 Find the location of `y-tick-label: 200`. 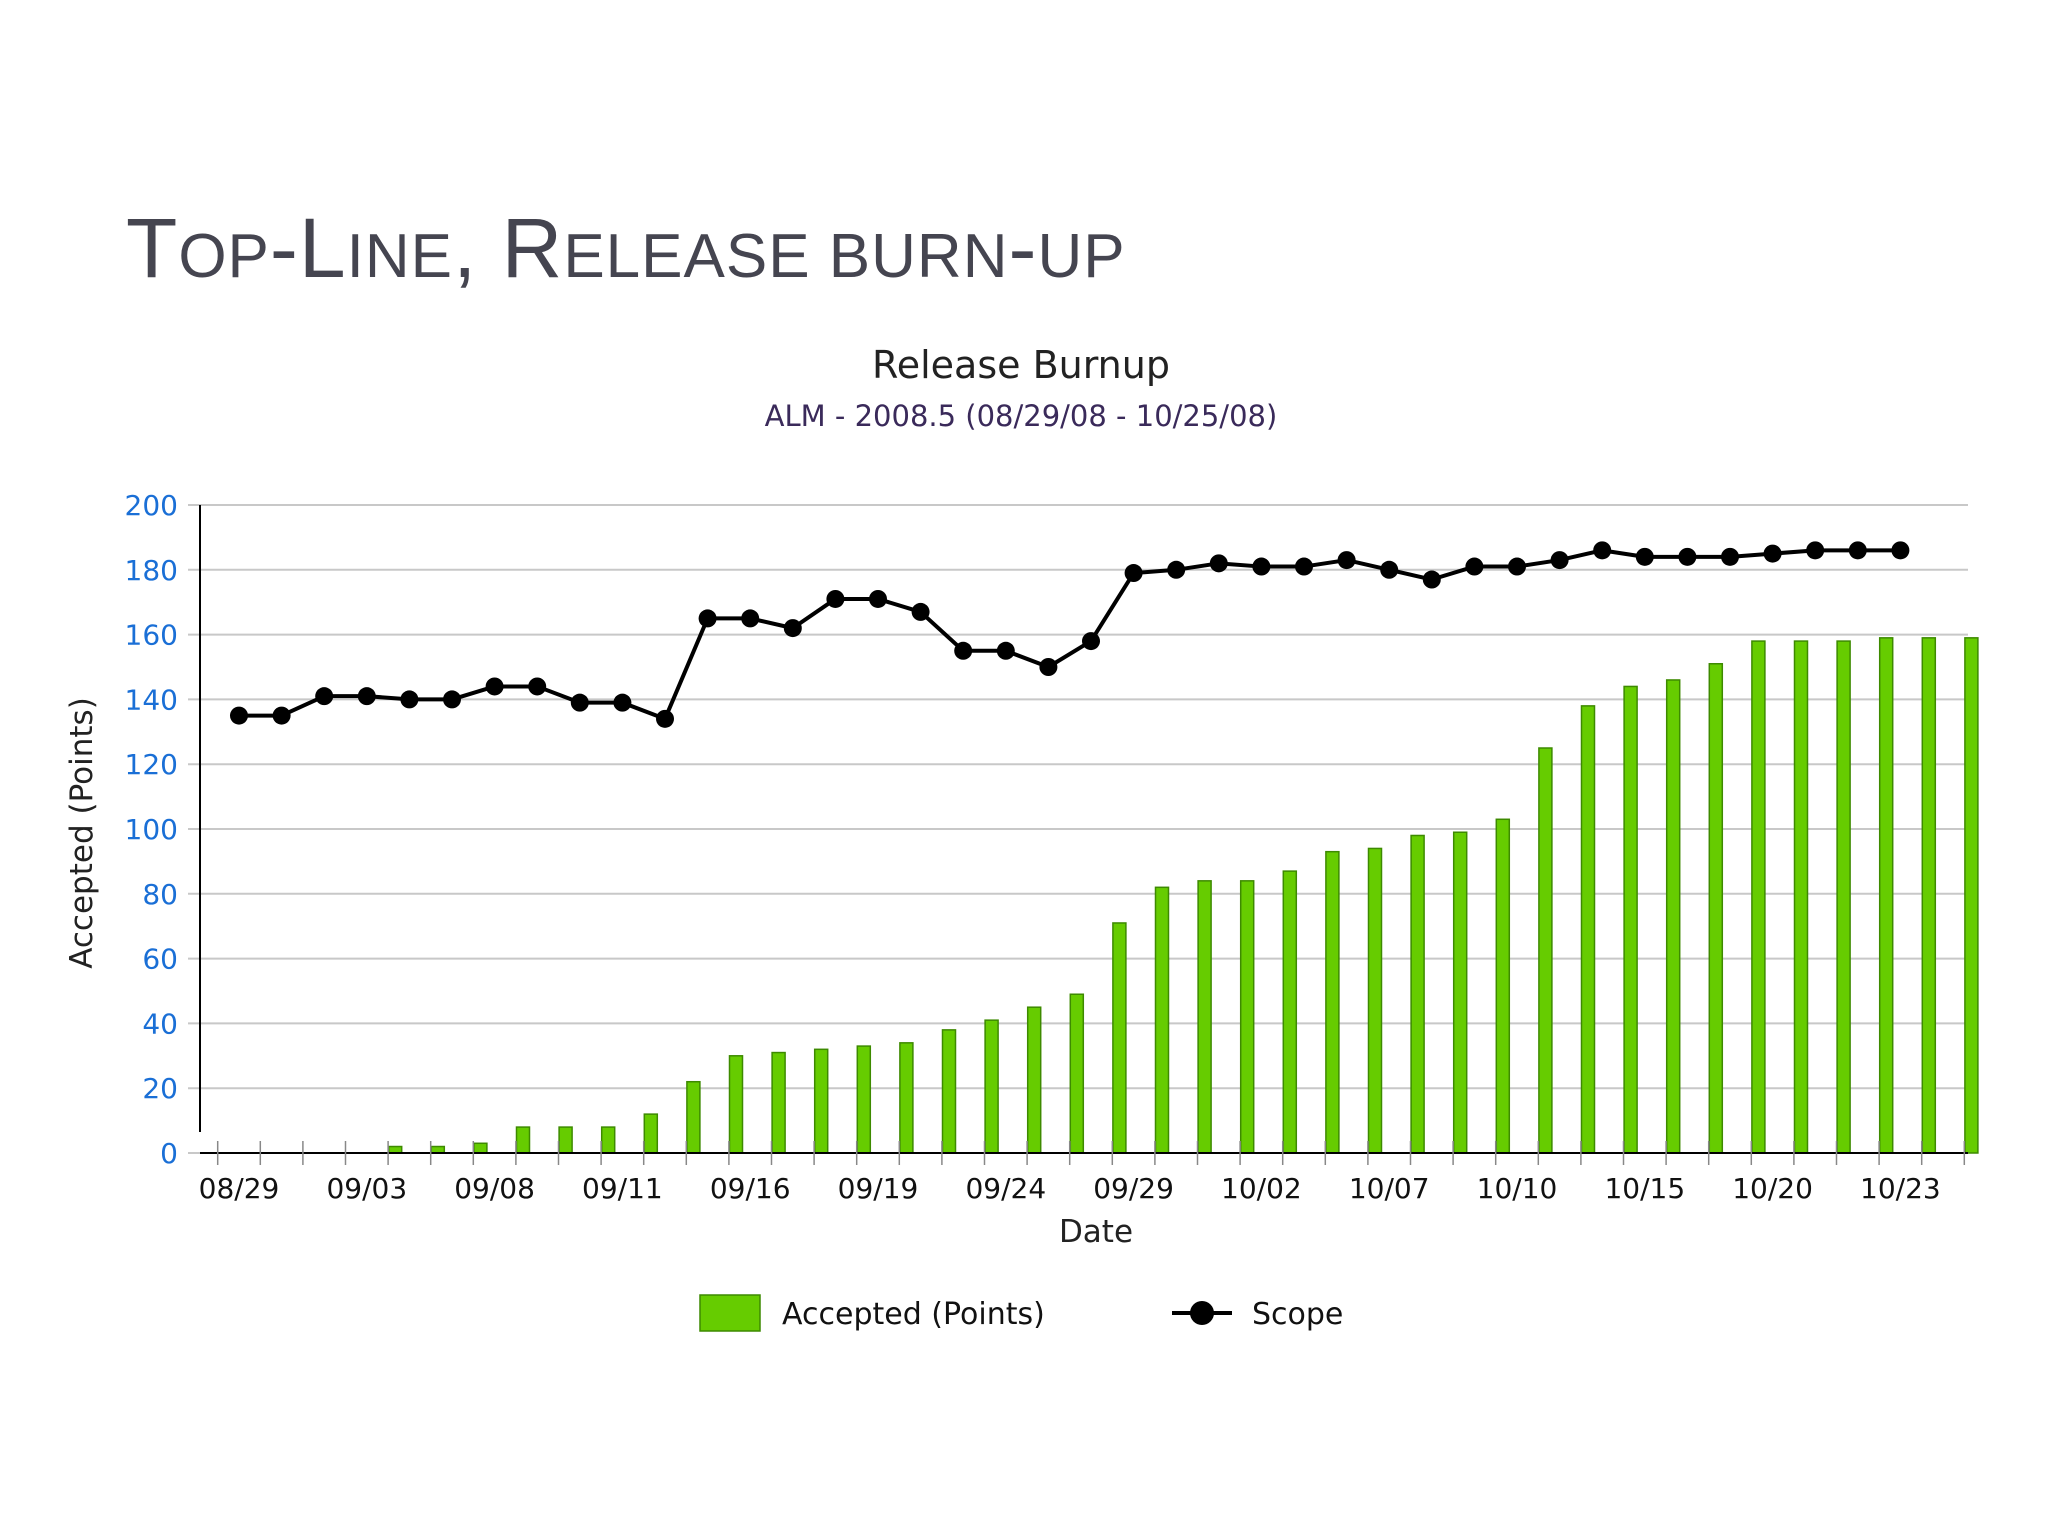

y-tick-label: 200 is located at coordinates (151, 505).